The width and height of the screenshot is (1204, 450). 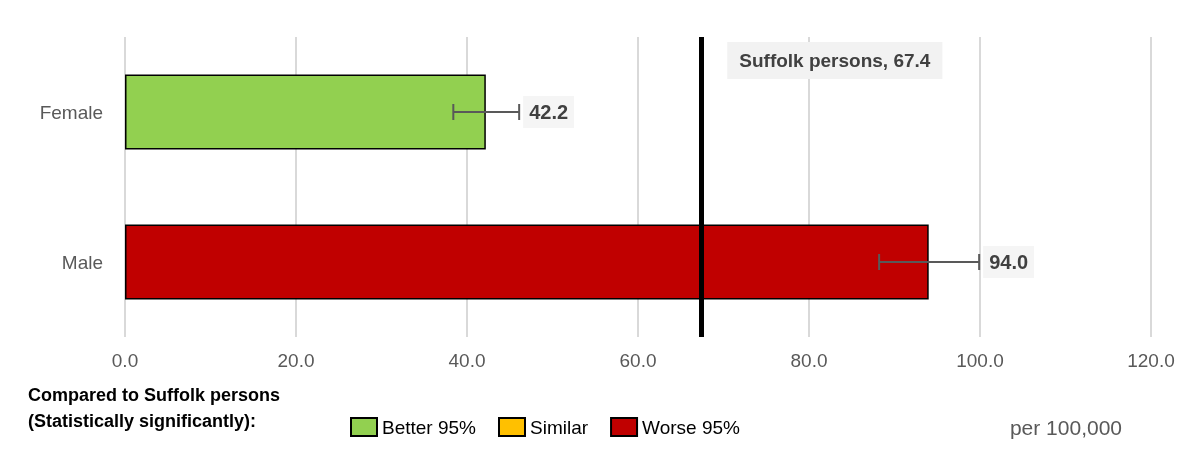 I want to click on x-tick-label: 0.0, so click(x=125, y=360).